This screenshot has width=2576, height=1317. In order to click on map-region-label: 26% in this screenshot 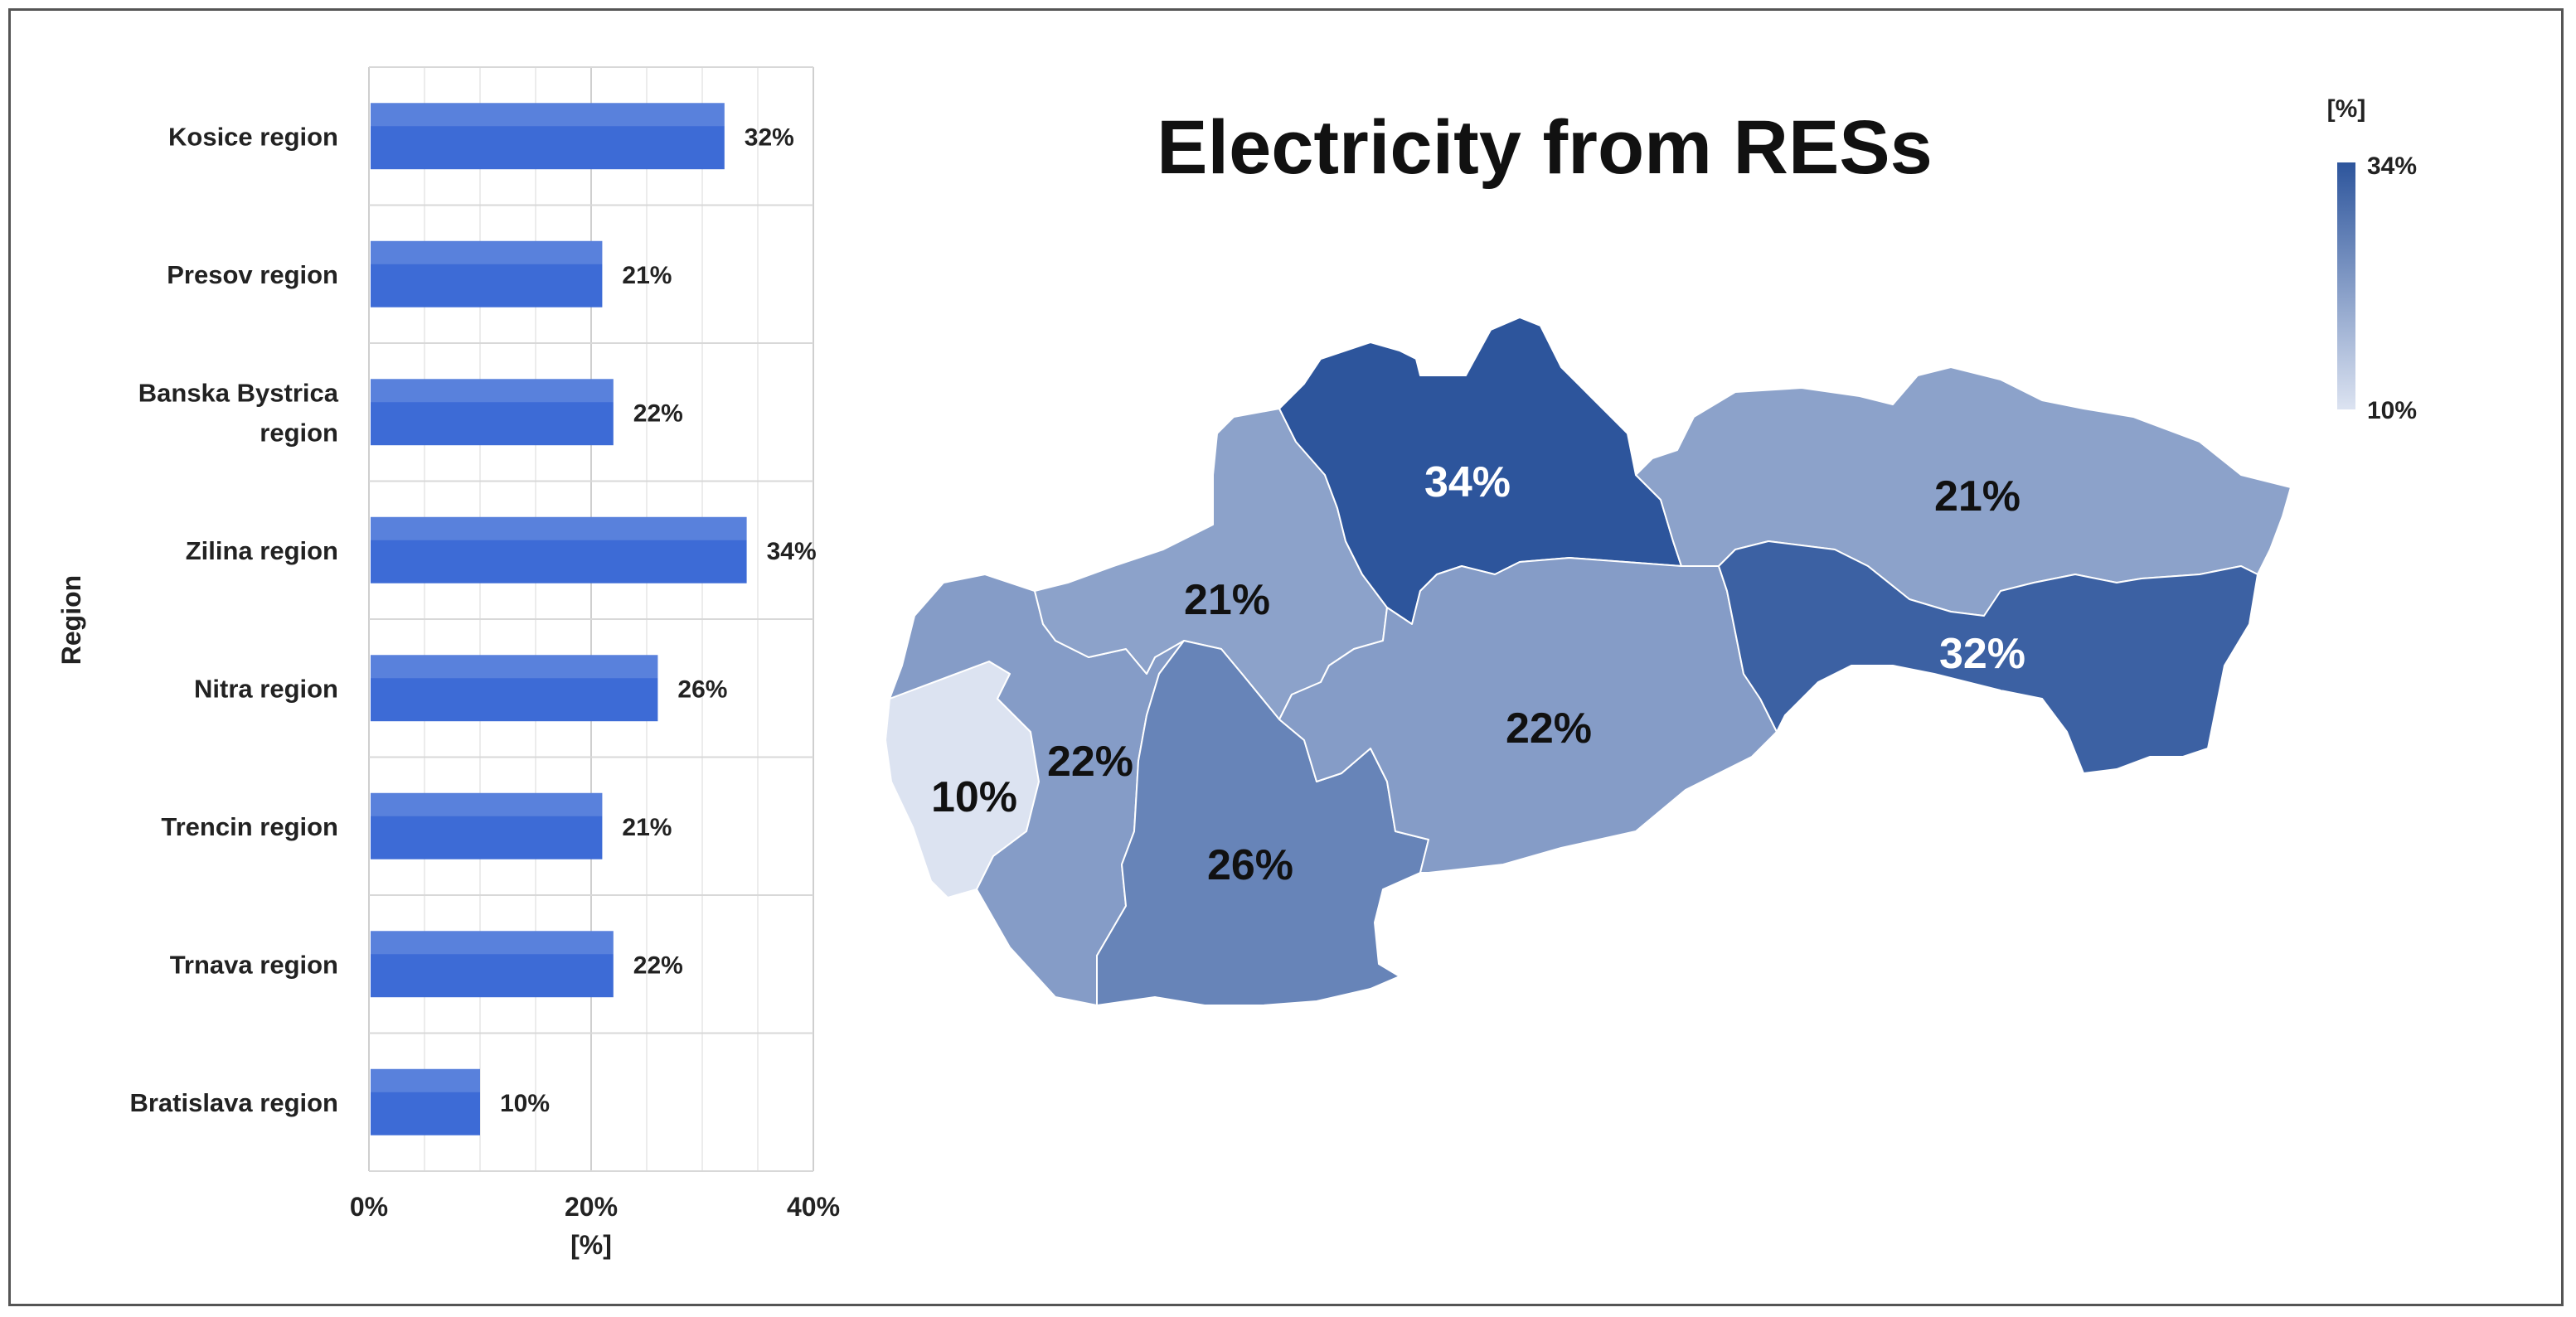, I will do `click(1250, 865)`.